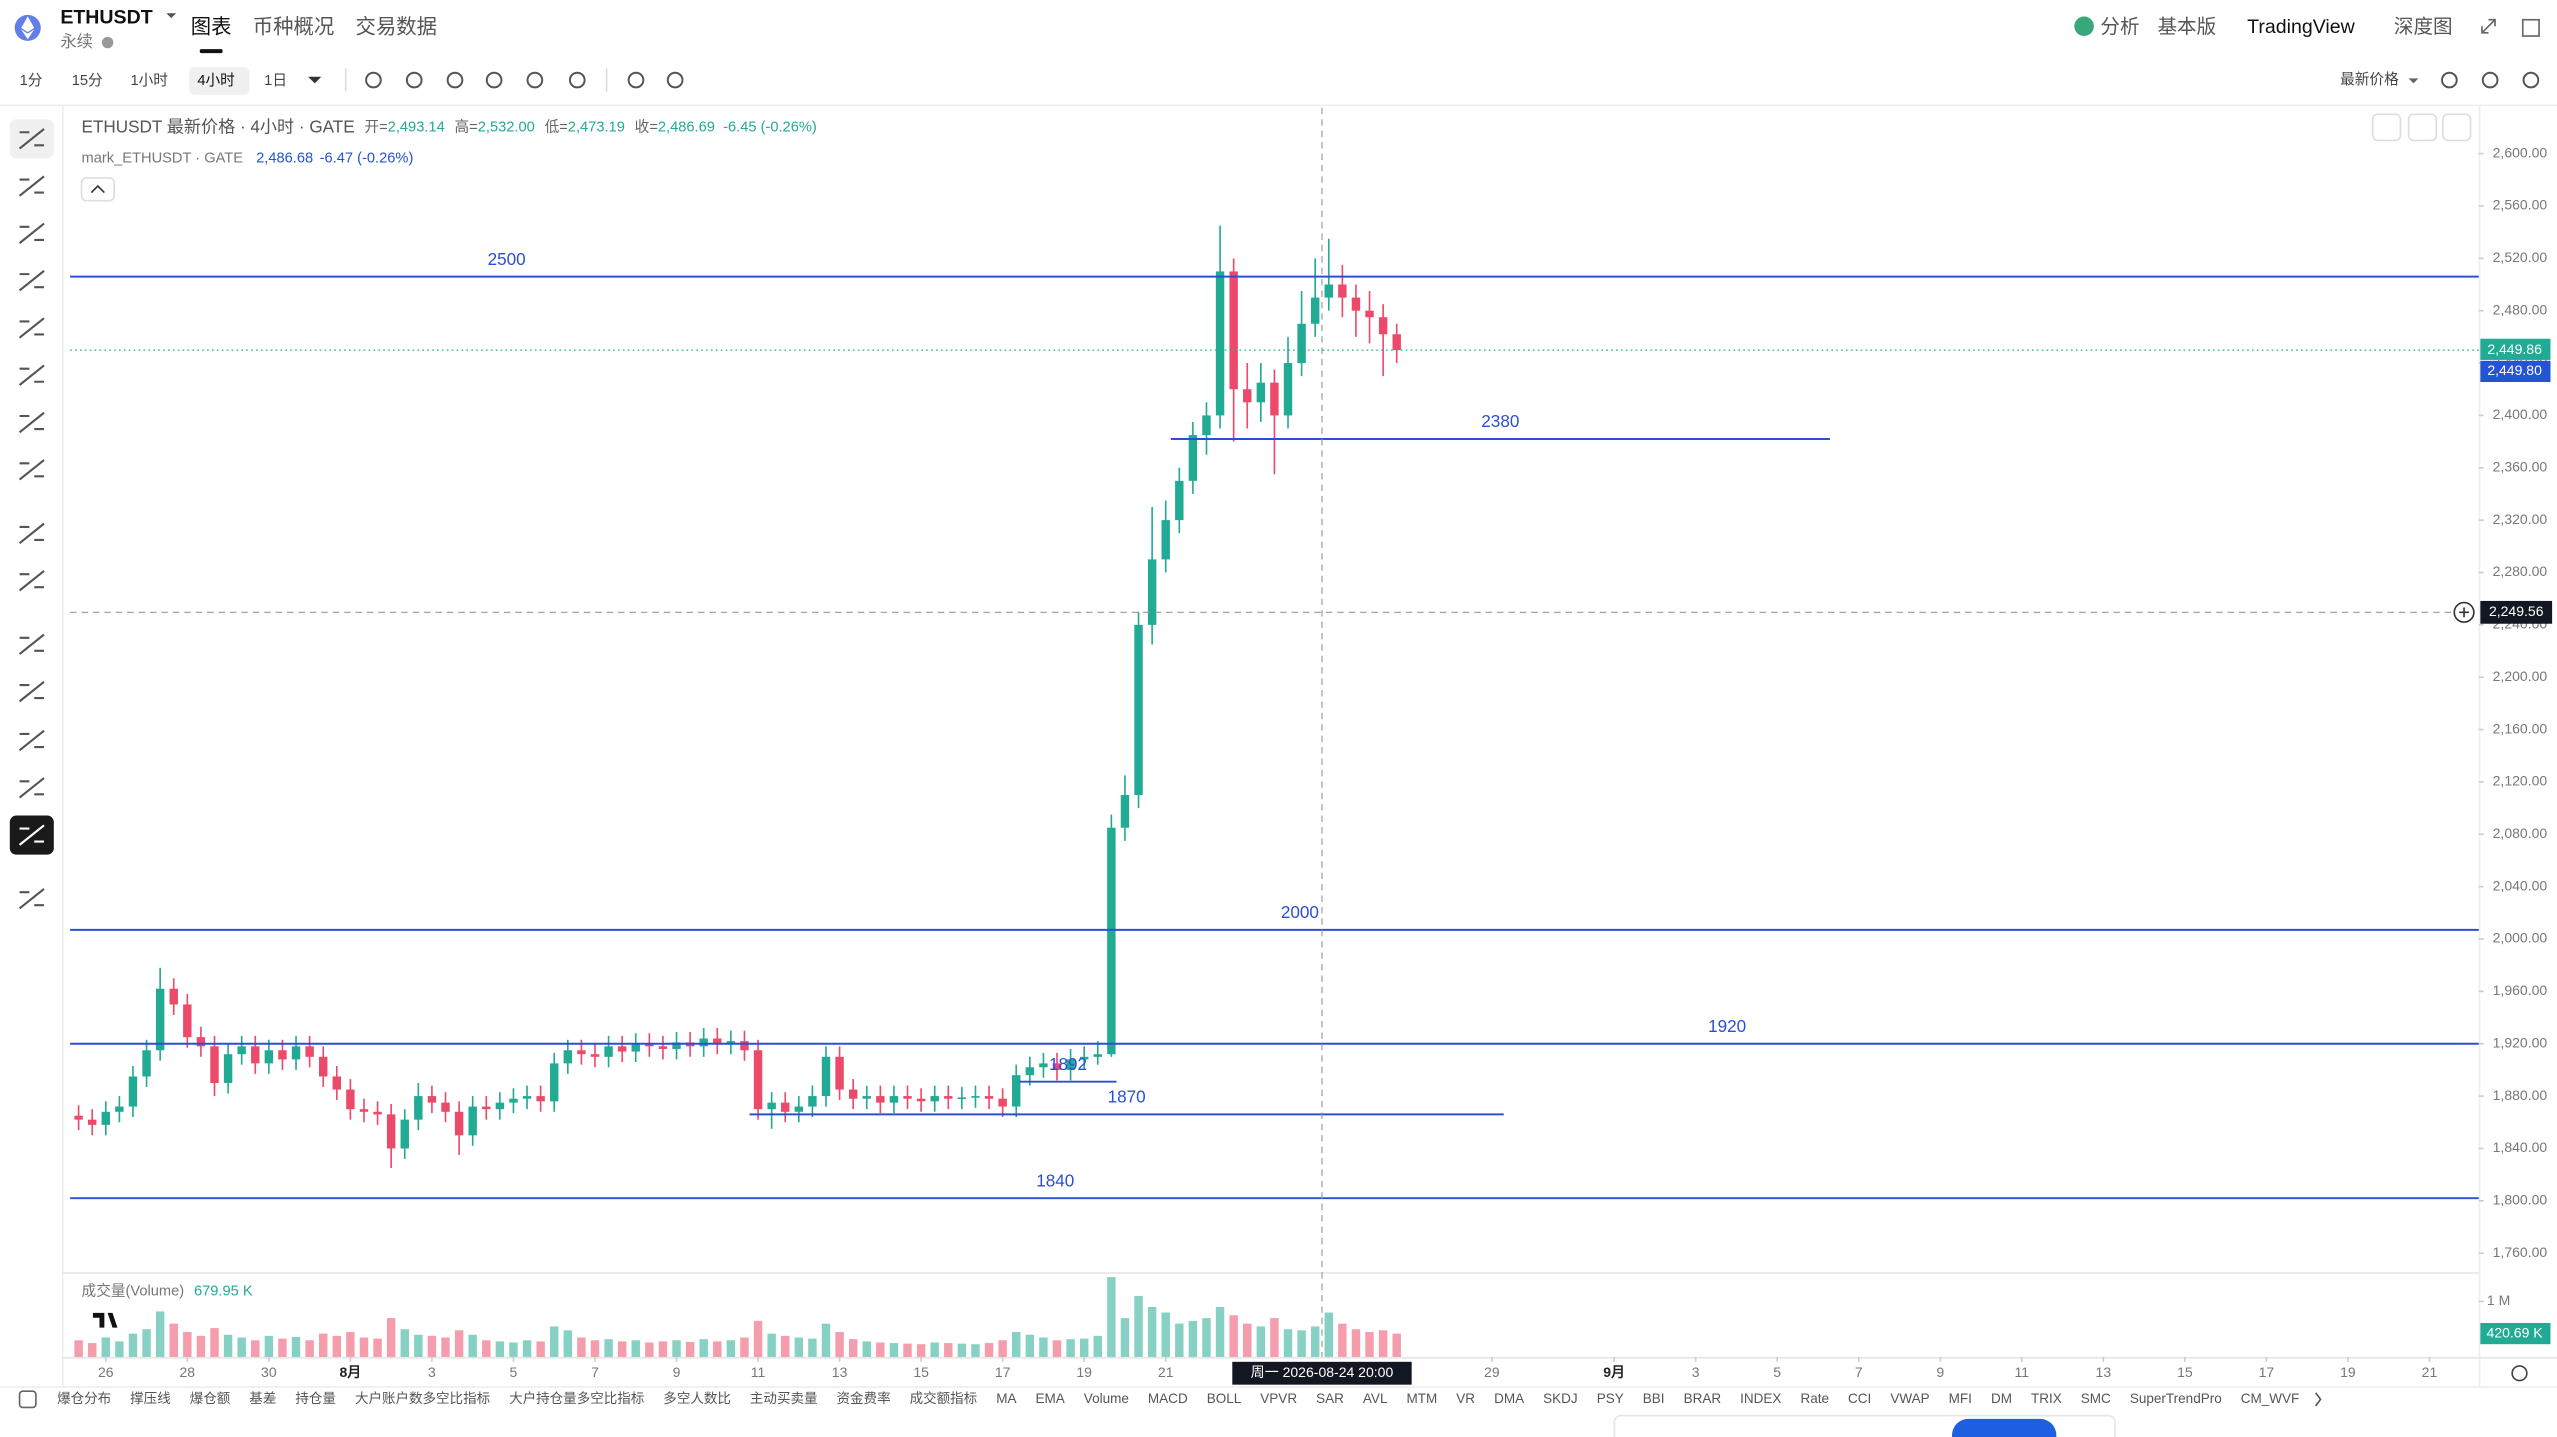 This screenshot has width=2557, height=1437. What do you see at coordinates (1278, 1398) in the screenshot?
I see `indicator: VPVR` at bounding box center [1278, 1398].